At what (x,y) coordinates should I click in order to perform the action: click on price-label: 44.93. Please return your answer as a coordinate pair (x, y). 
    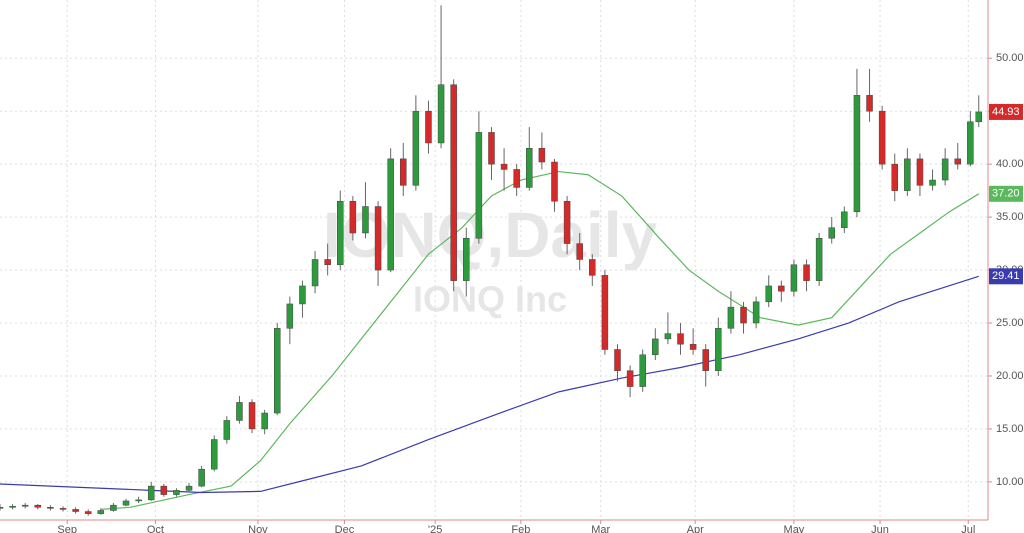
    Looking at the image, I should click on (1006, 112).